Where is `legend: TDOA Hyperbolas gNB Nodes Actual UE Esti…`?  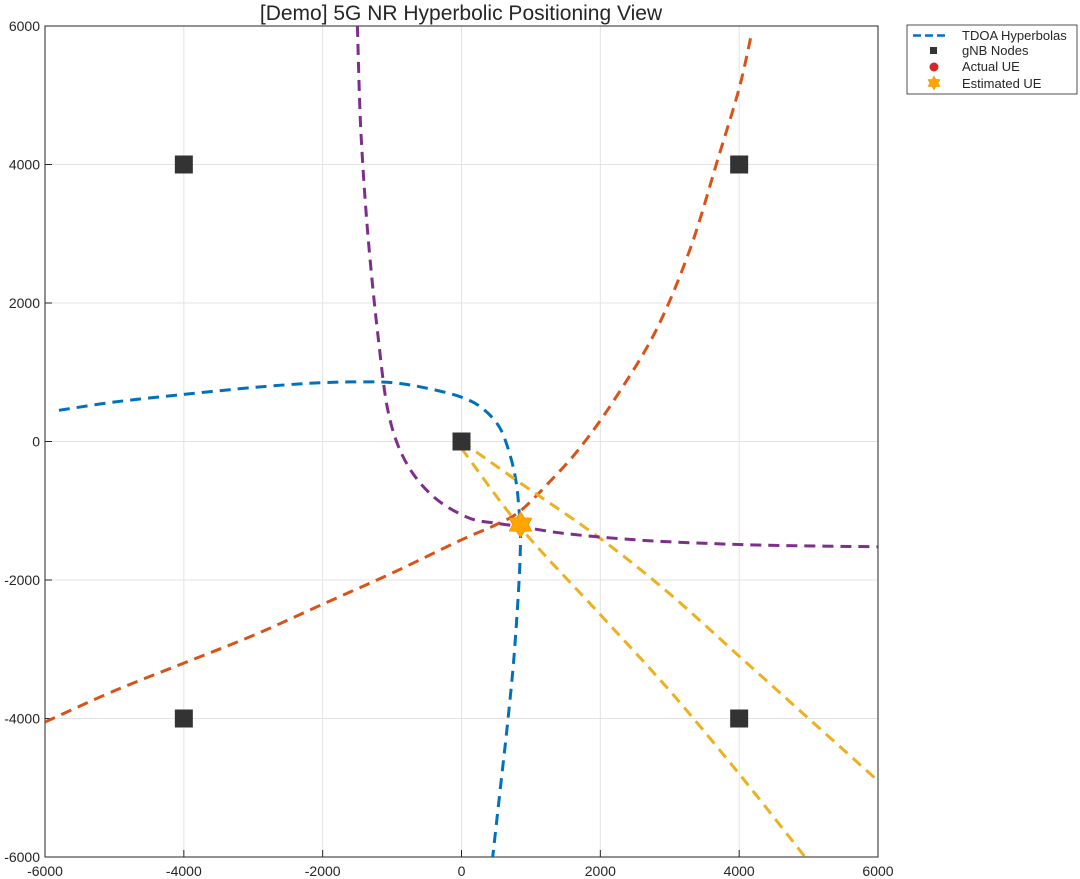 legend: TDOA Hyperbolas gNB Nodes Actual UE Esti… is located at coordinates (992, 59).